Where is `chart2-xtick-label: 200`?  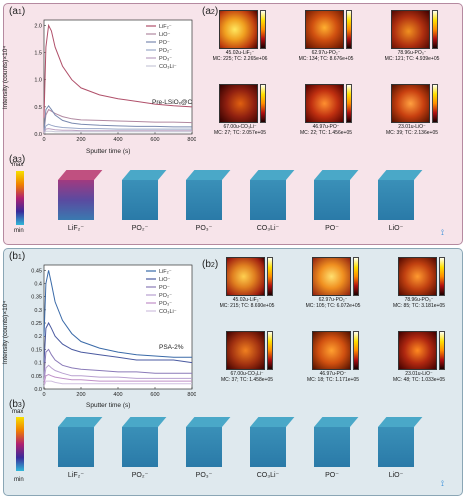
chart2-xtick-label: 200 is located at coordinates (80, 395).